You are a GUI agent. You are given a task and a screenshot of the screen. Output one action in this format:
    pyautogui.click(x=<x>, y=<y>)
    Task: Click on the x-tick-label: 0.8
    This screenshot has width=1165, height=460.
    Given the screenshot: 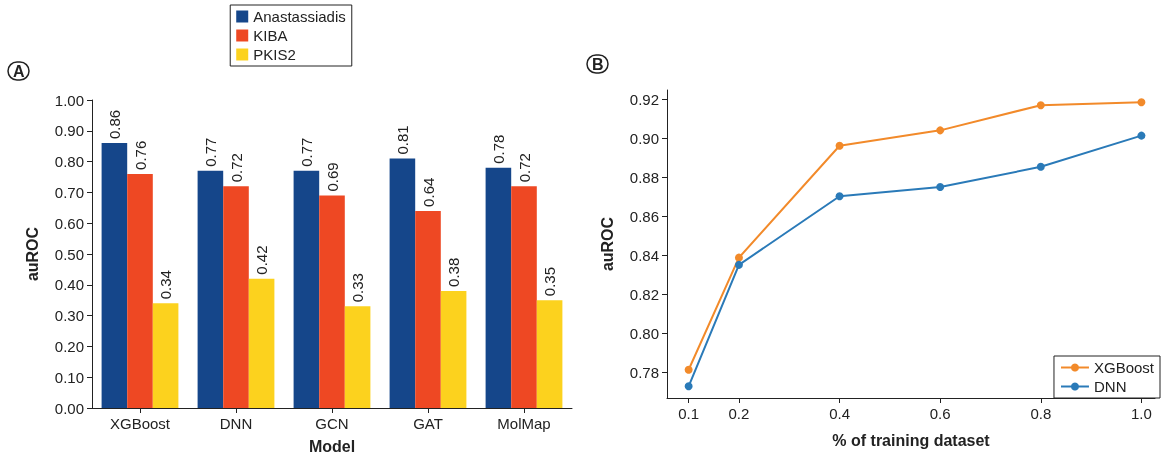 What is the action you would take?
    pyautogui.click(x=1041, y=413)
    